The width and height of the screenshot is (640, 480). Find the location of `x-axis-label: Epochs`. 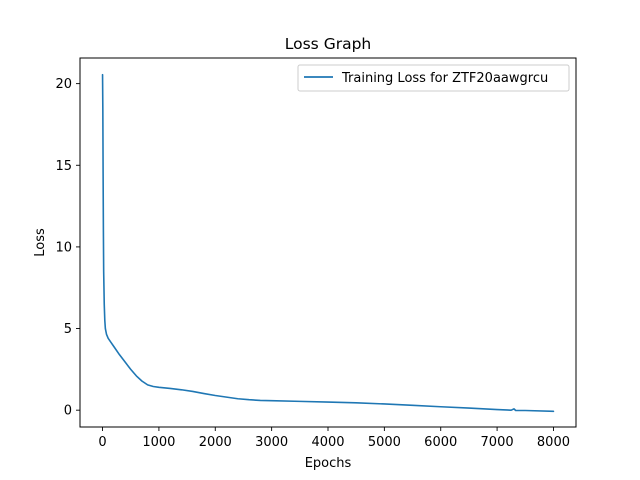

x-axis-label: Epochs is located at coordinates (328, 463).